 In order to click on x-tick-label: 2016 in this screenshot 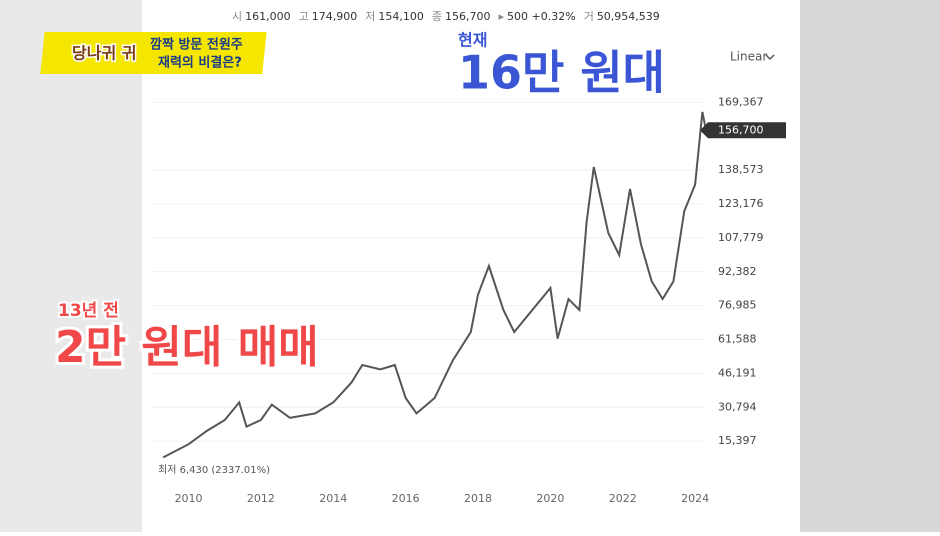, I will do `click(406, 498)`.